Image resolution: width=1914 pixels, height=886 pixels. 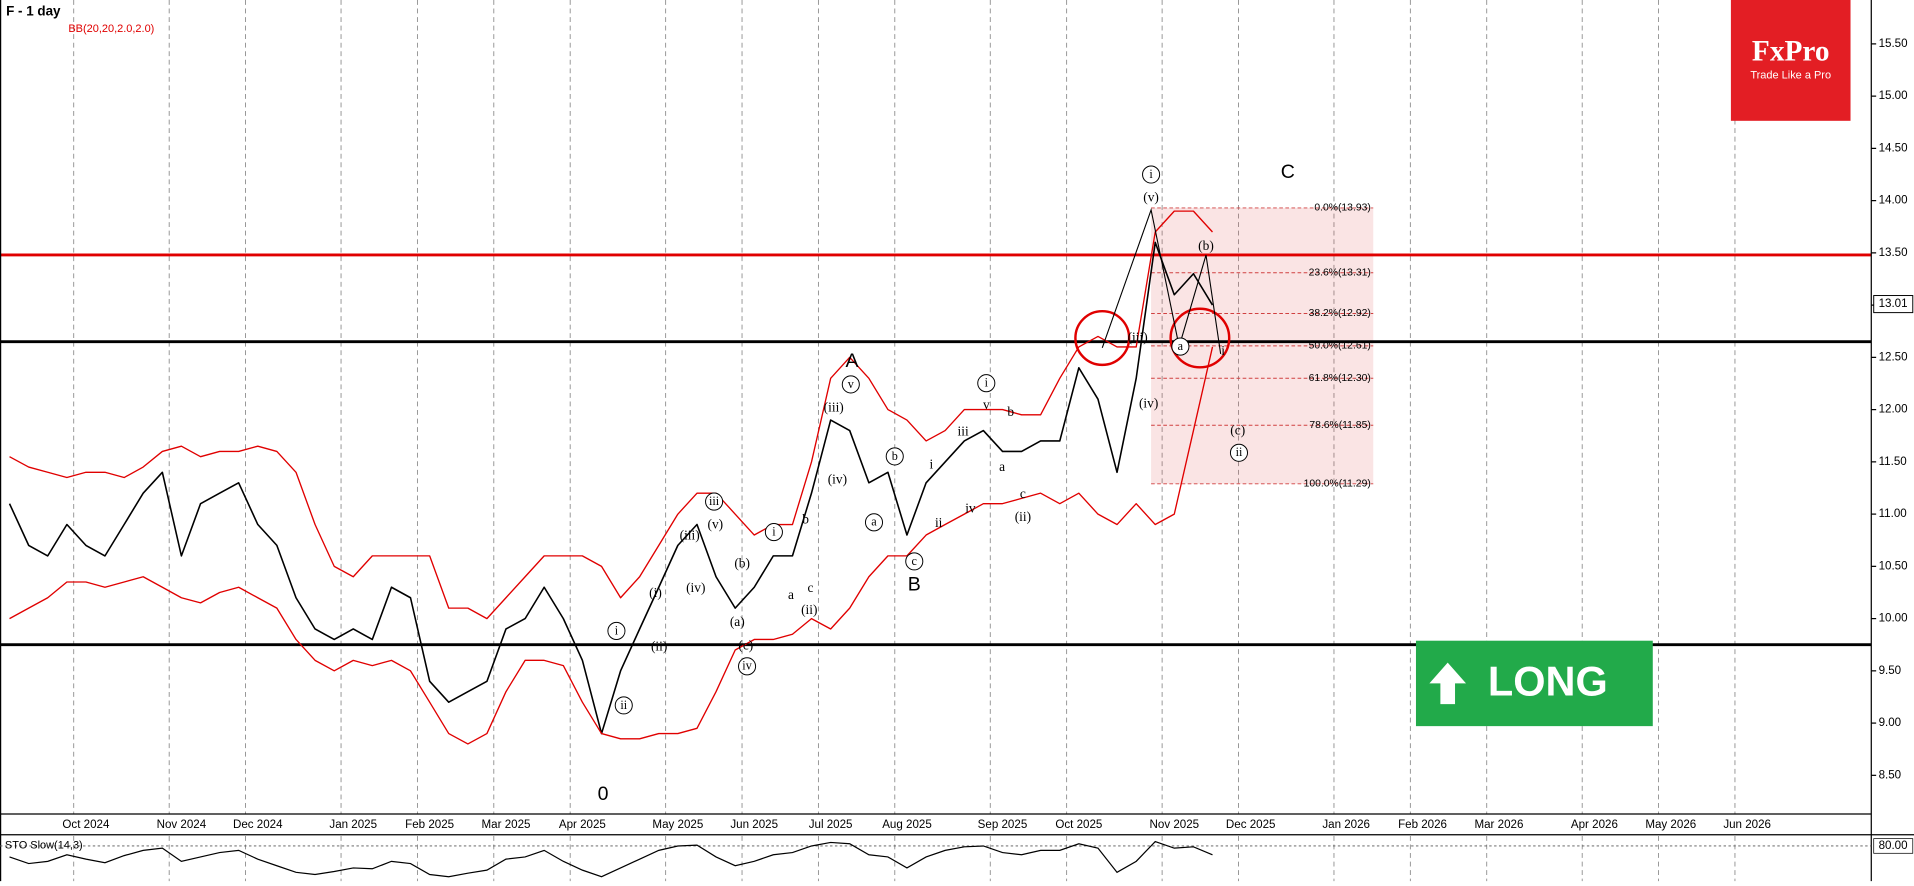 I want to click on osc-tick-box, so click(x=1893, y=846).